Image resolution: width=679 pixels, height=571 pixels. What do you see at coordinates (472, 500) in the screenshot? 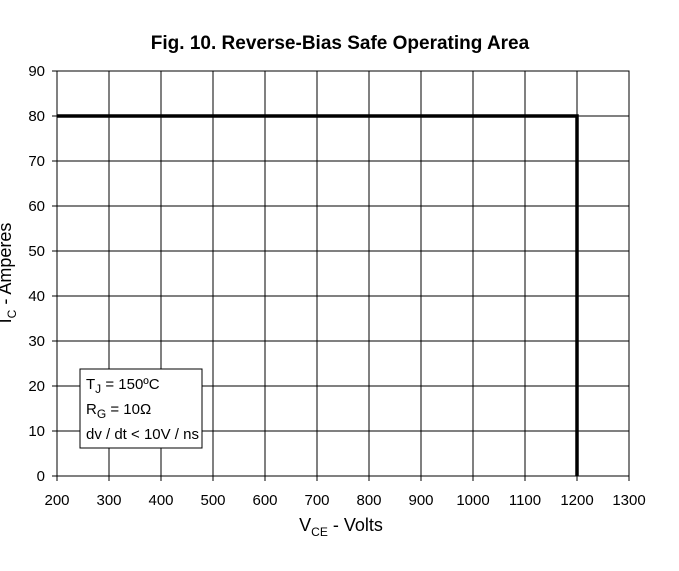
I see `x-tick-label: 1000` at bounding box center [472, 500].